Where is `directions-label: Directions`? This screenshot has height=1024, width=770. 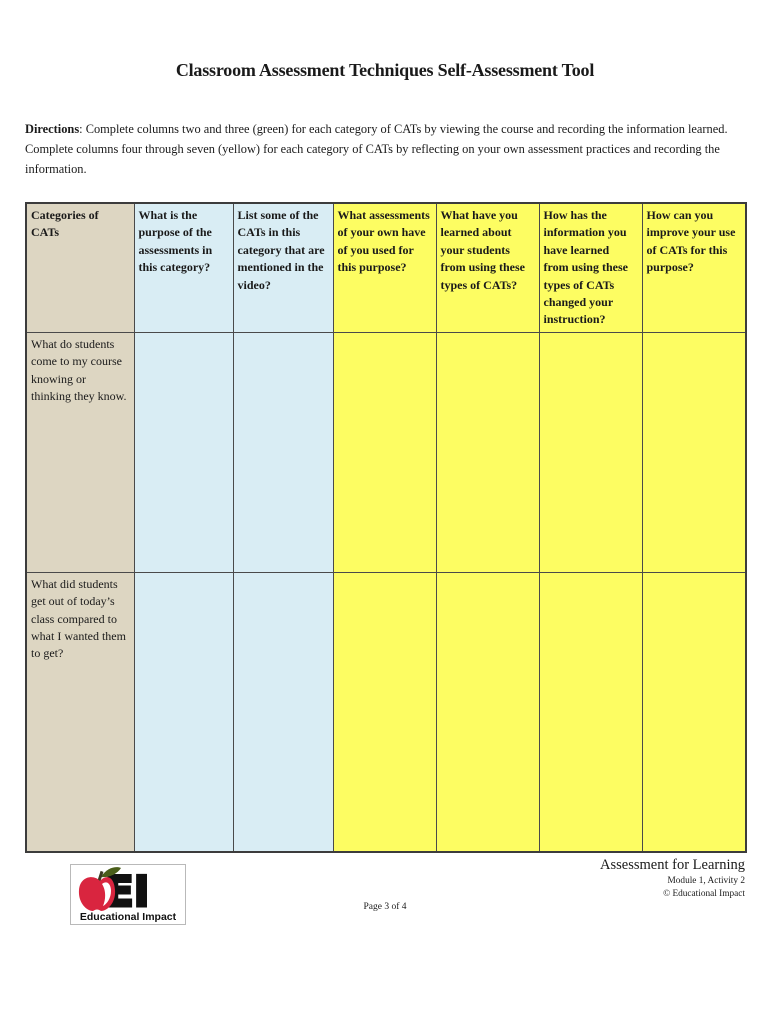 directions-label: Directions is located at coordinates (52, 129).